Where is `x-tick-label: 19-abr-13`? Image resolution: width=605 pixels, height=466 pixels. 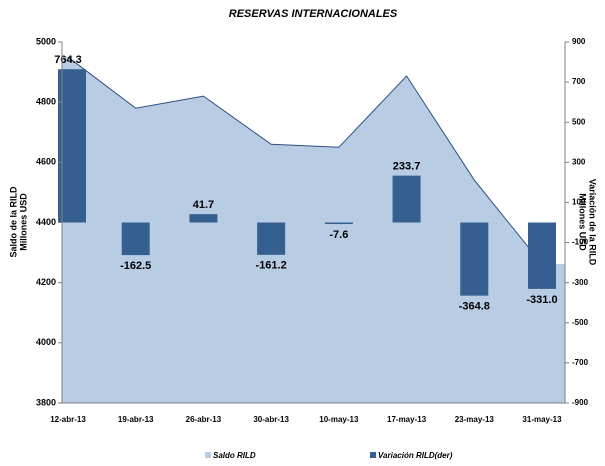 x-tick-label: 19-abr-13 is located at coordinates (136, 419).